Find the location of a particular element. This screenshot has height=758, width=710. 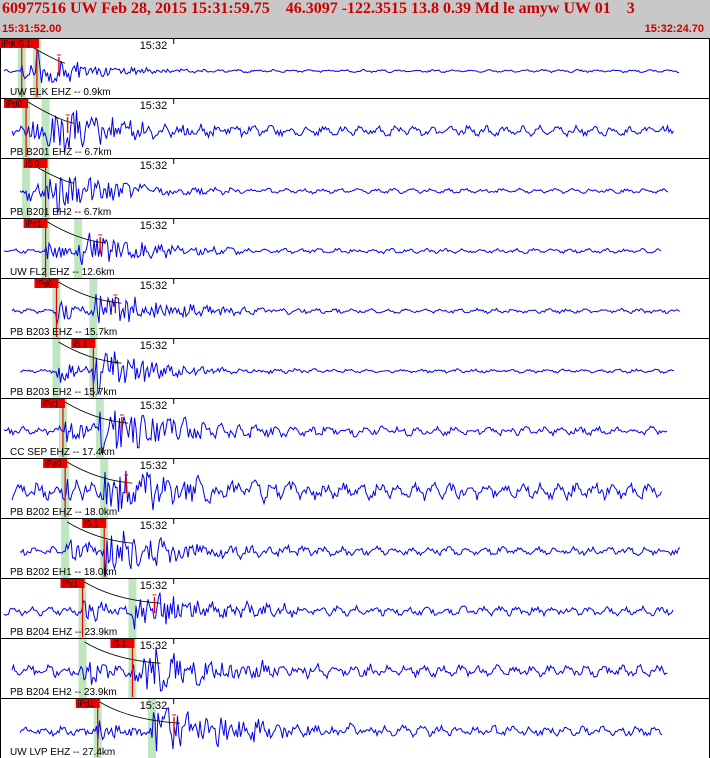

station-label: PB B201 EH2 -- 6.7km is located at coordinates (60, 212).